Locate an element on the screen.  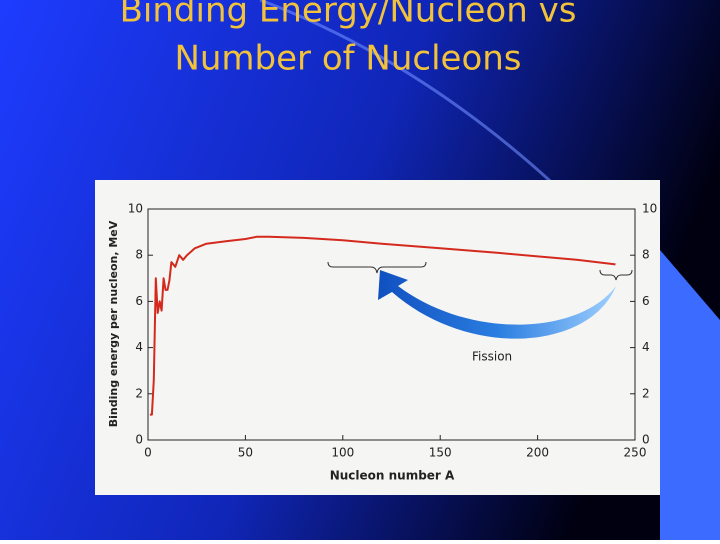
fission-arrow is located at coordinates (497, 304).